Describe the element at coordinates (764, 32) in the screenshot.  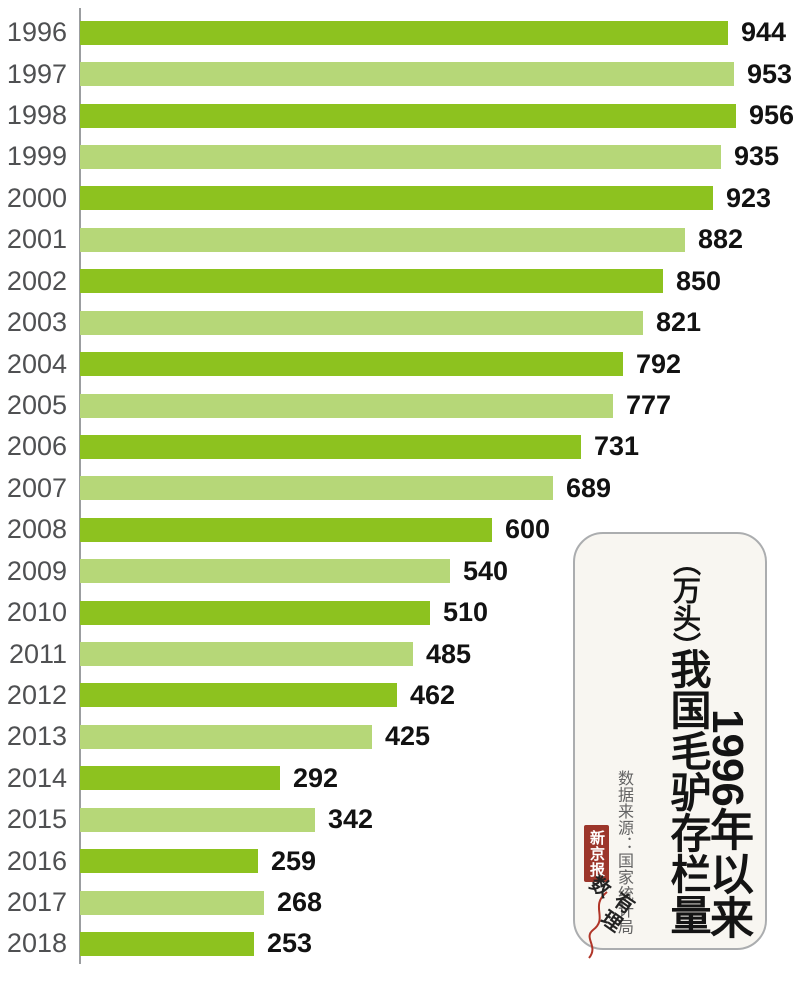
I see `value-label: 944` at that location.